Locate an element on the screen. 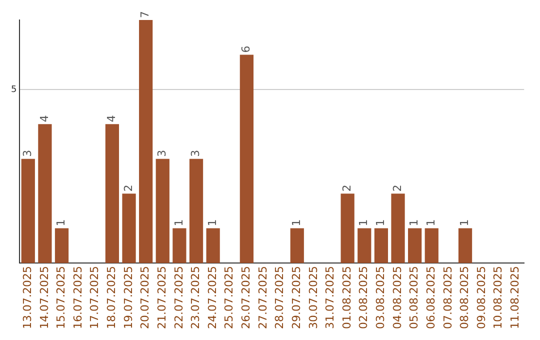  x-tick-label: 03.08.2025 is located at coordinates (381, 298).